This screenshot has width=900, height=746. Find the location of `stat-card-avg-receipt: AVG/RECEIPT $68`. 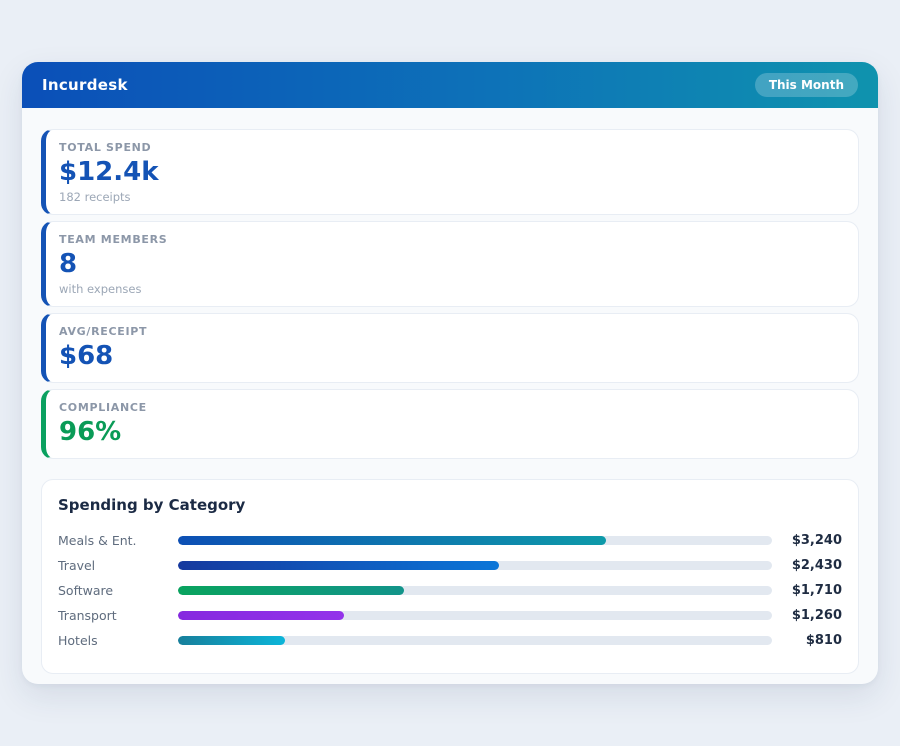

stat-card-avg-receipt: AVG/RECEIPT $68 is located at coordinates (450, 347).